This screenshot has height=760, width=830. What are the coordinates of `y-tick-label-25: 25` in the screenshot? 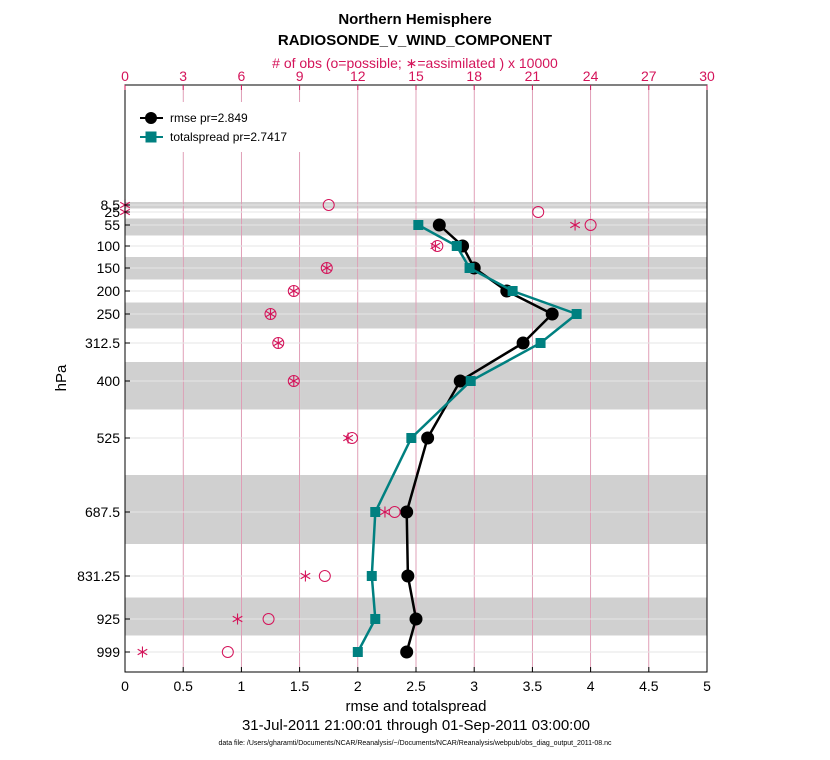 It's located at (112, 212).